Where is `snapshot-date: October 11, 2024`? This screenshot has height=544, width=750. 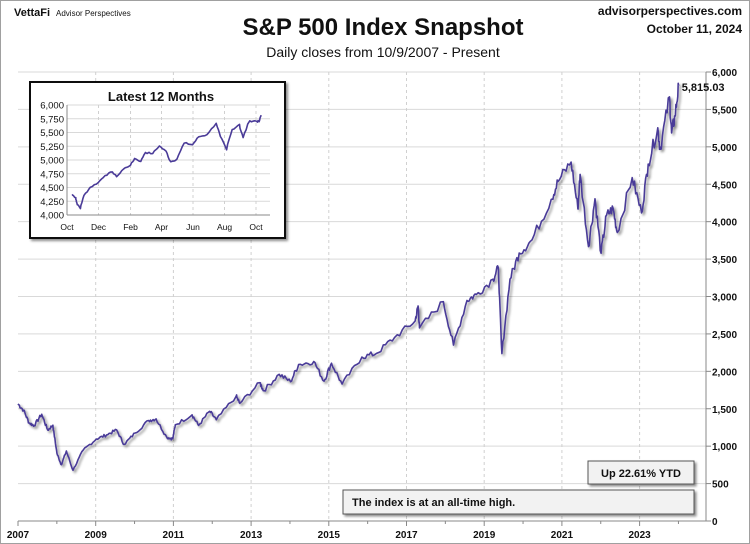
snapshot-date: October 11, 2024 is located at coordinates (695, 29).